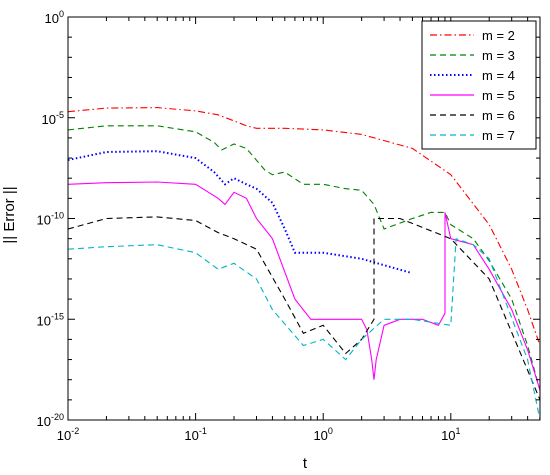  Describe the element at coordinates (305, 463) in the screenshot. I see `x-axis-label: t` at that location.